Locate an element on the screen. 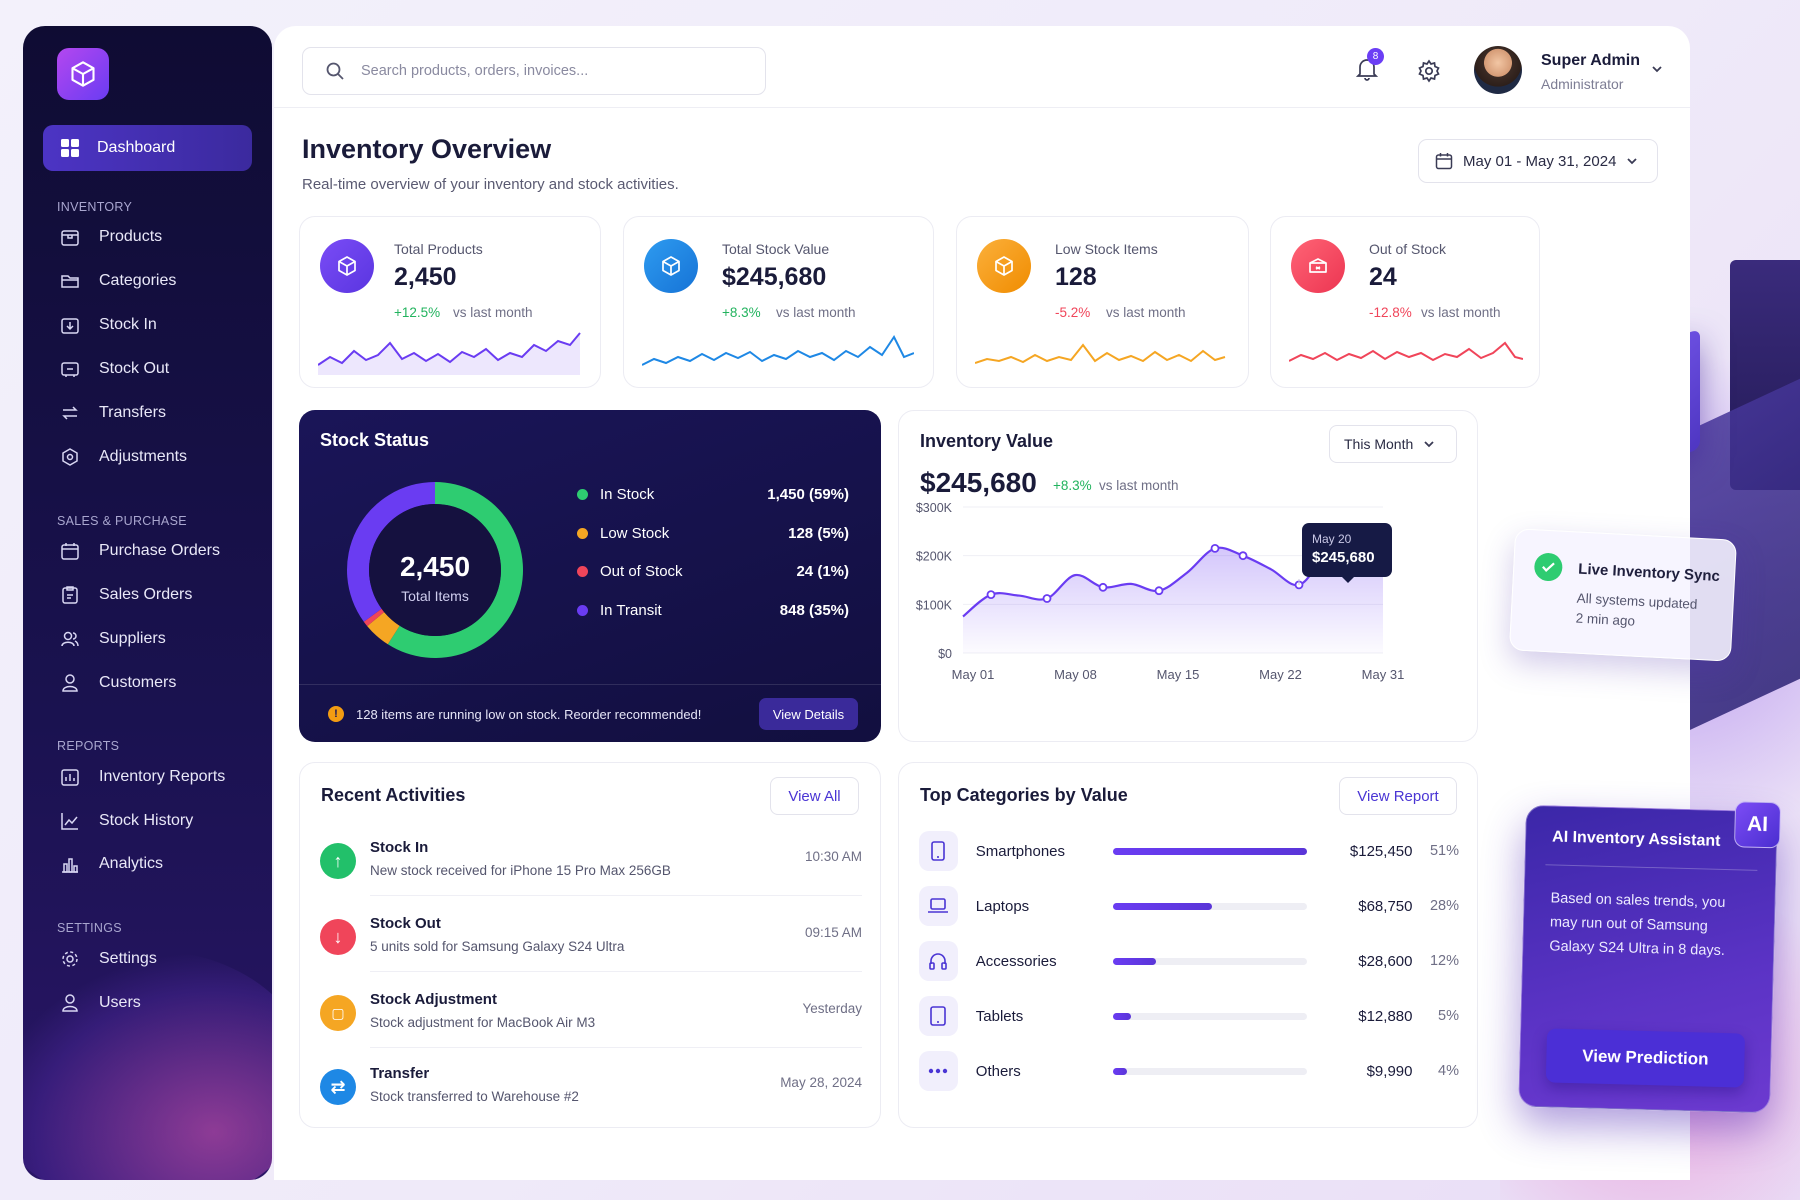 The image size is (1800, 1200). ai-title: AI Inventory Assistant is located at coordinates (1636, 839).